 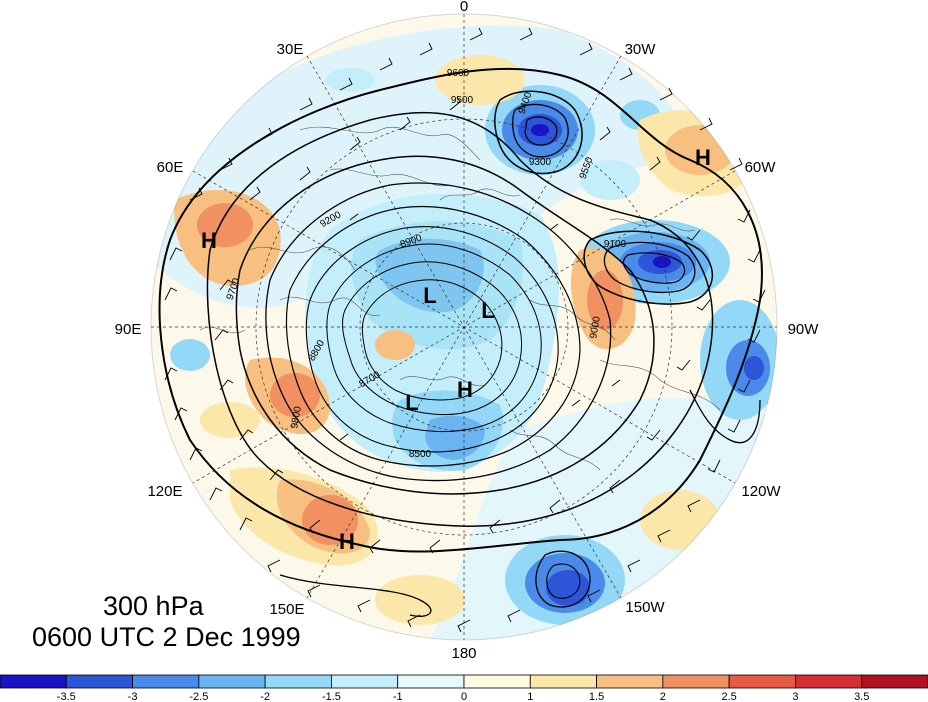 I want to click on colorbar-tick-label: 0, so click(x=464, y=696).